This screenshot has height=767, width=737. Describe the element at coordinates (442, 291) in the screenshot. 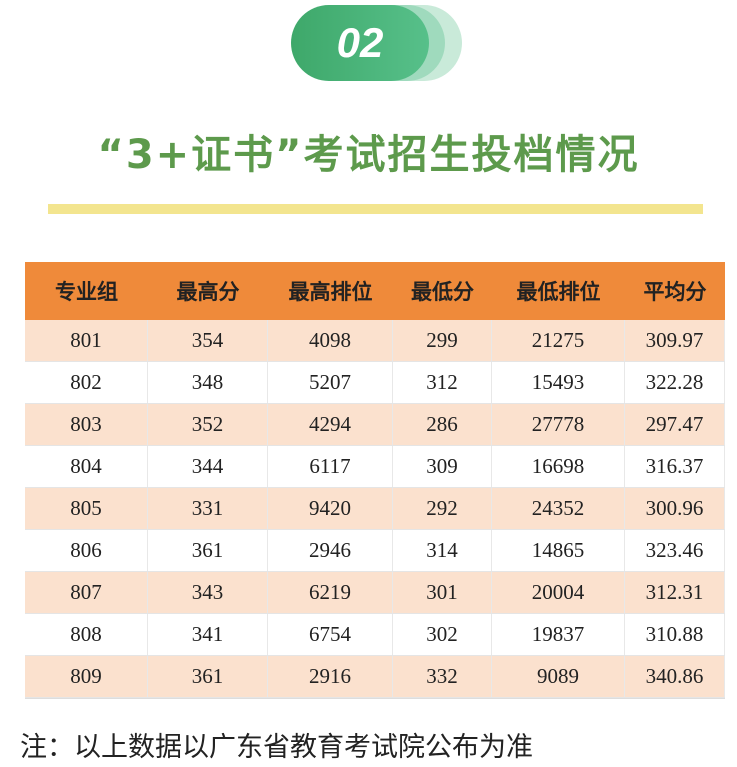

I see `header-cell: 最低分` at that location.